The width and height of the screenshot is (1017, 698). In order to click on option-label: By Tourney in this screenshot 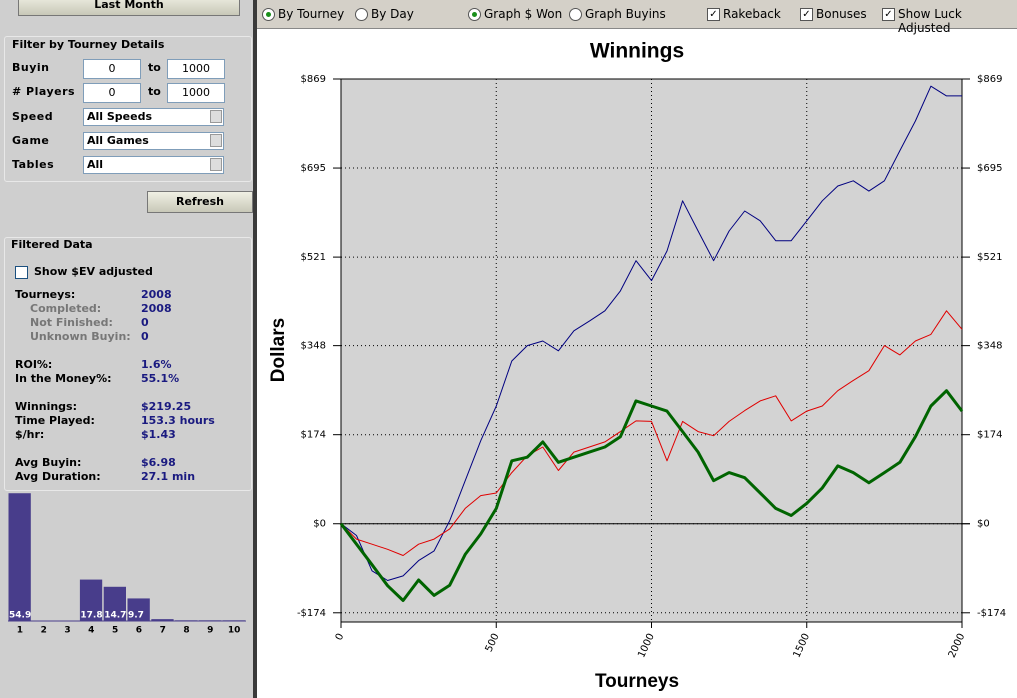, I will do `click(311, 14)`.